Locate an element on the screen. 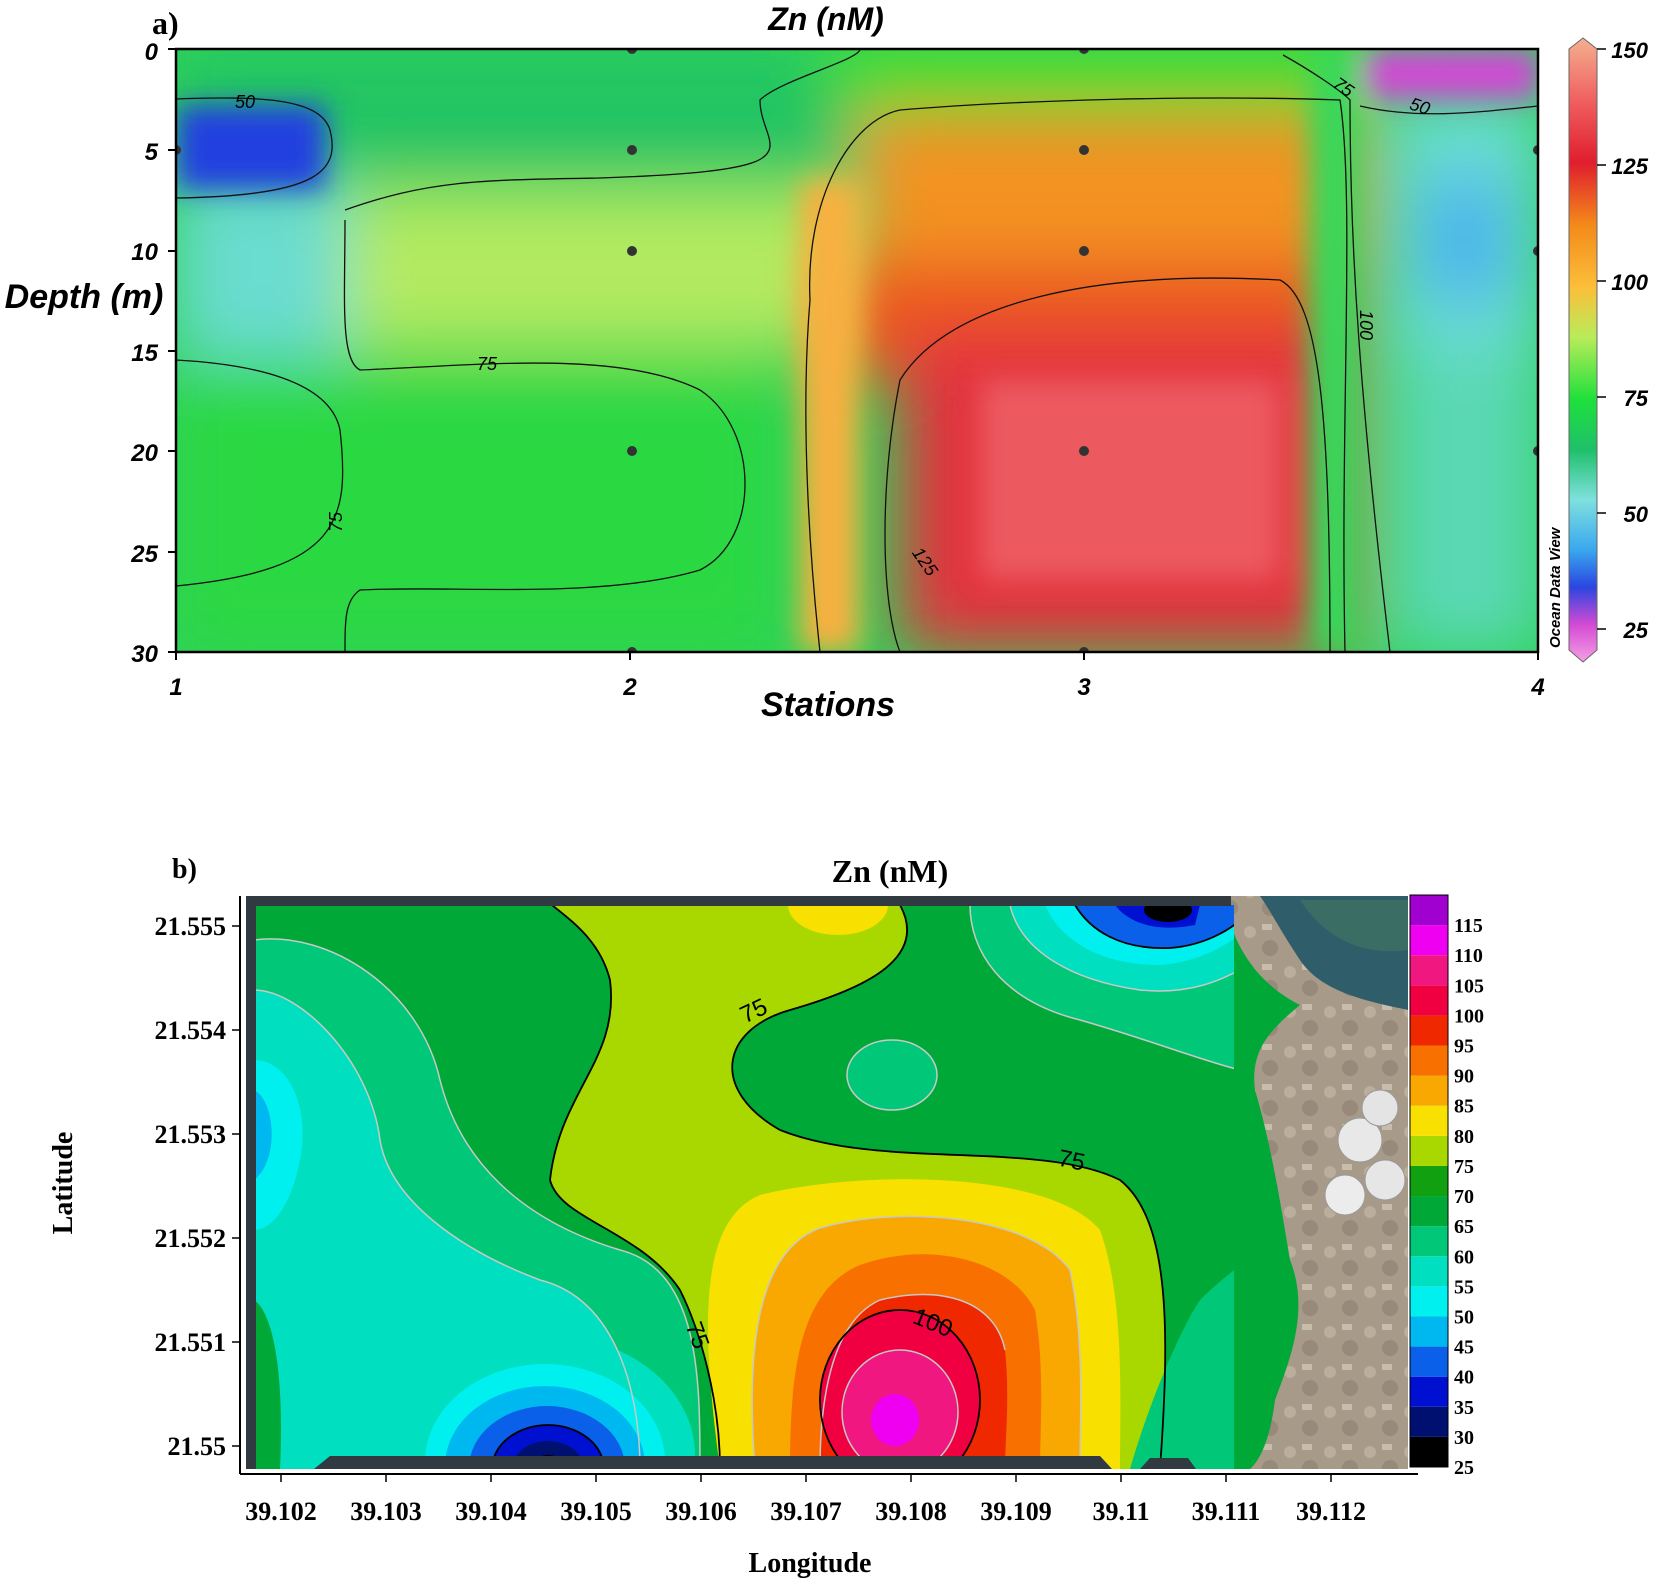  y-tick-label: 0 is located at coordinates (152, 52).